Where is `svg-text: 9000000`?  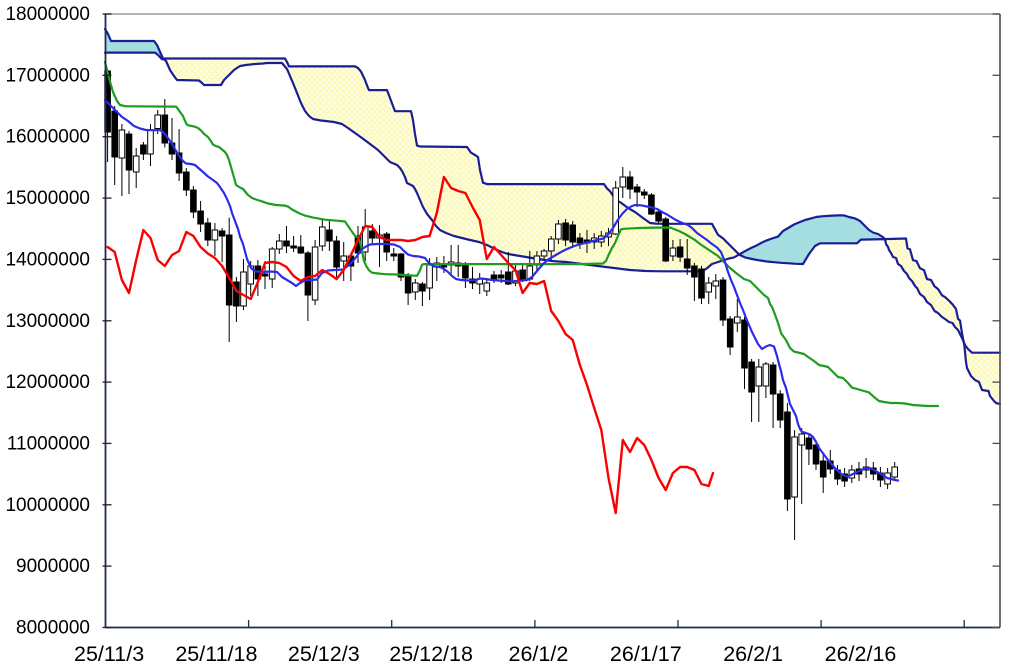 svg-text: 9000000 is located at coordinates (53, 566).